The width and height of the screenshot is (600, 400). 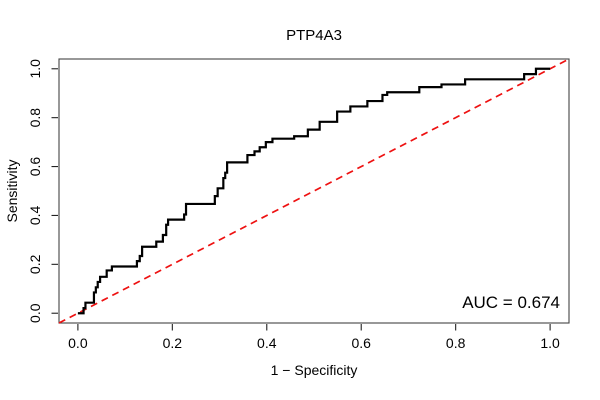 What do you see at coordinates (456, 343) in the screenshot?
I see `x-tick-label: 0.8` at bounding box center [456, 343].